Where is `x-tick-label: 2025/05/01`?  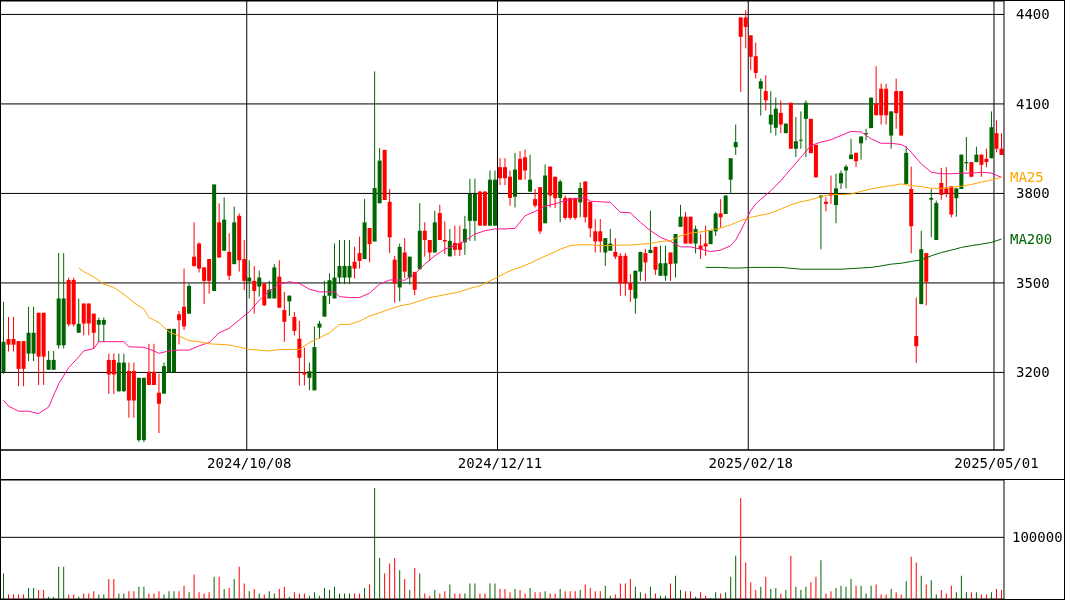 x-tick-label: 2025/05/01 is located at coordinates (996, 462).